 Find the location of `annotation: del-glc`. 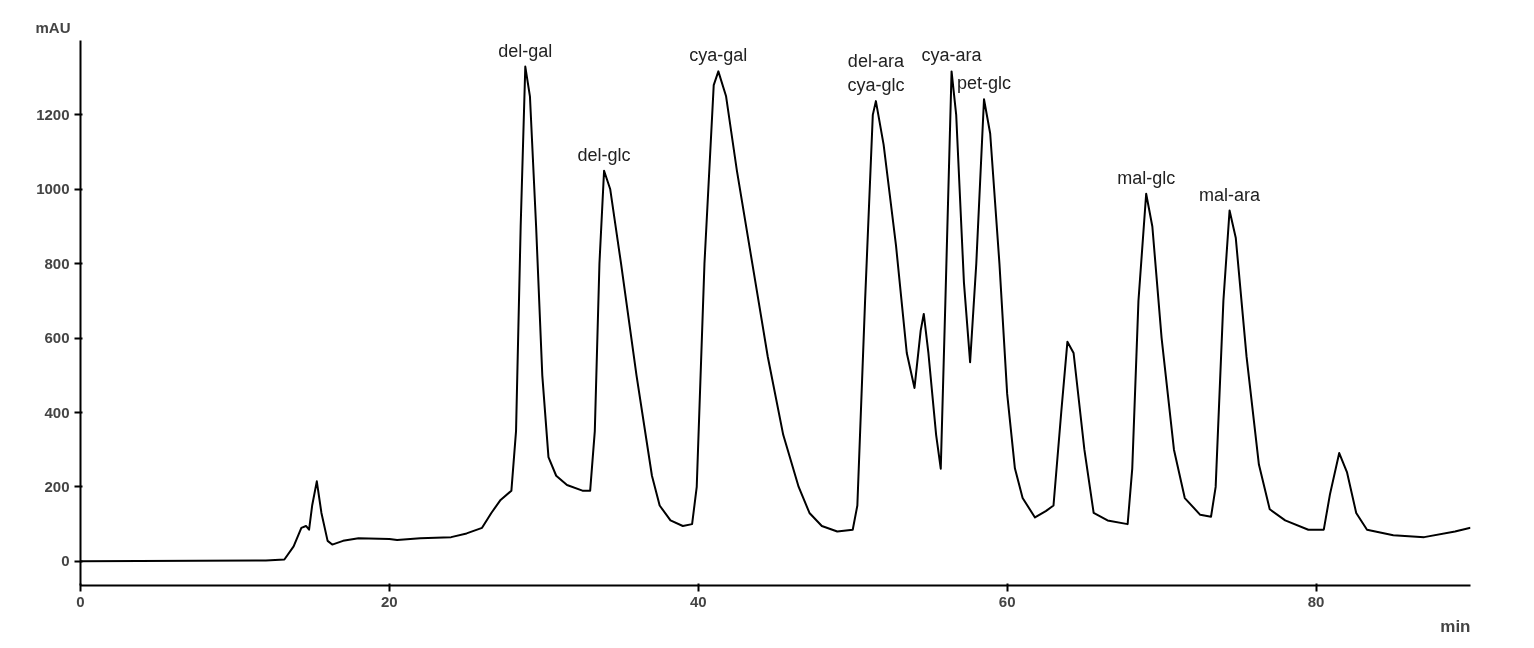

annotation: del-glc is located at coordinates (604, 154).